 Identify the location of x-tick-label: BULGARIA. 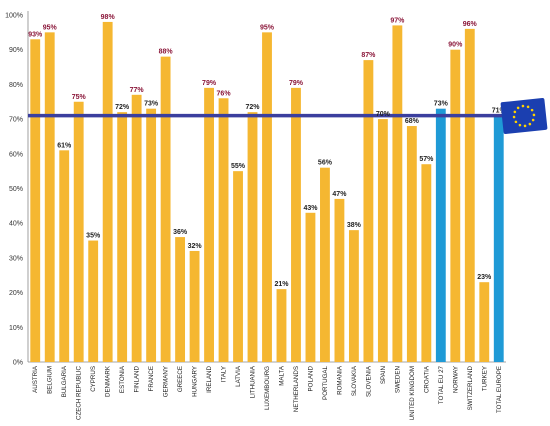
(64, 381).